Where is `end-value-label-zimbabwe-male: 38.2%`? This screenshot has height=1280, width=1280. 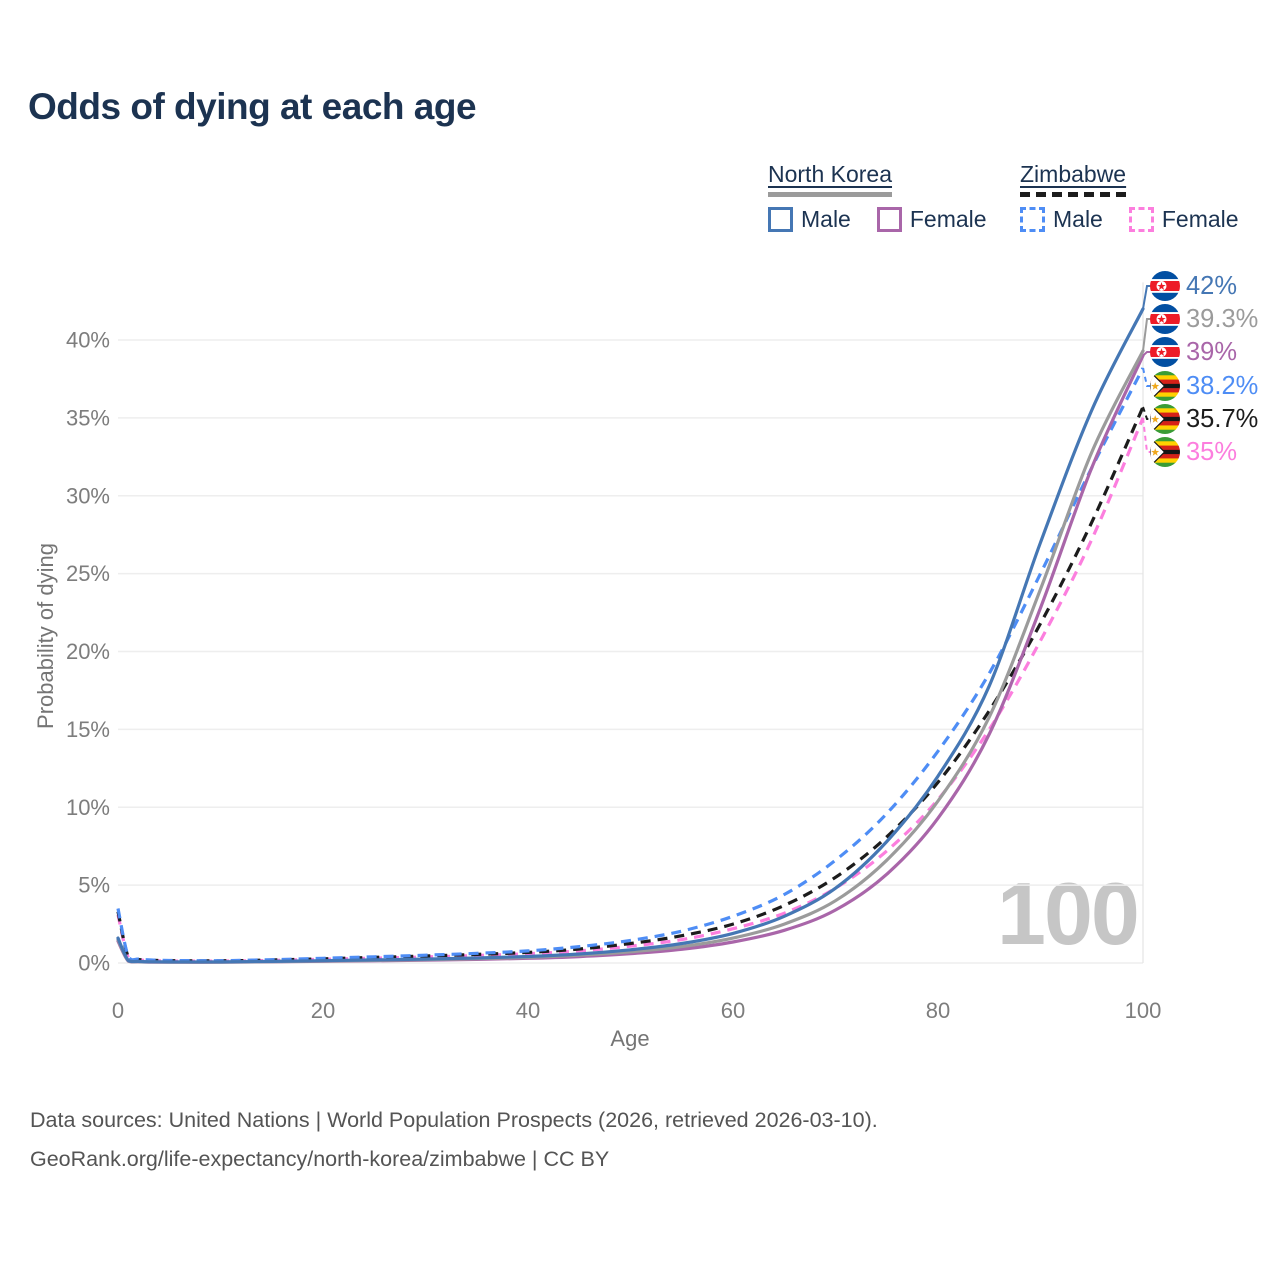
end-value-label-zimbabwe-male: 38.2% is located at coordinates (1222, 386).